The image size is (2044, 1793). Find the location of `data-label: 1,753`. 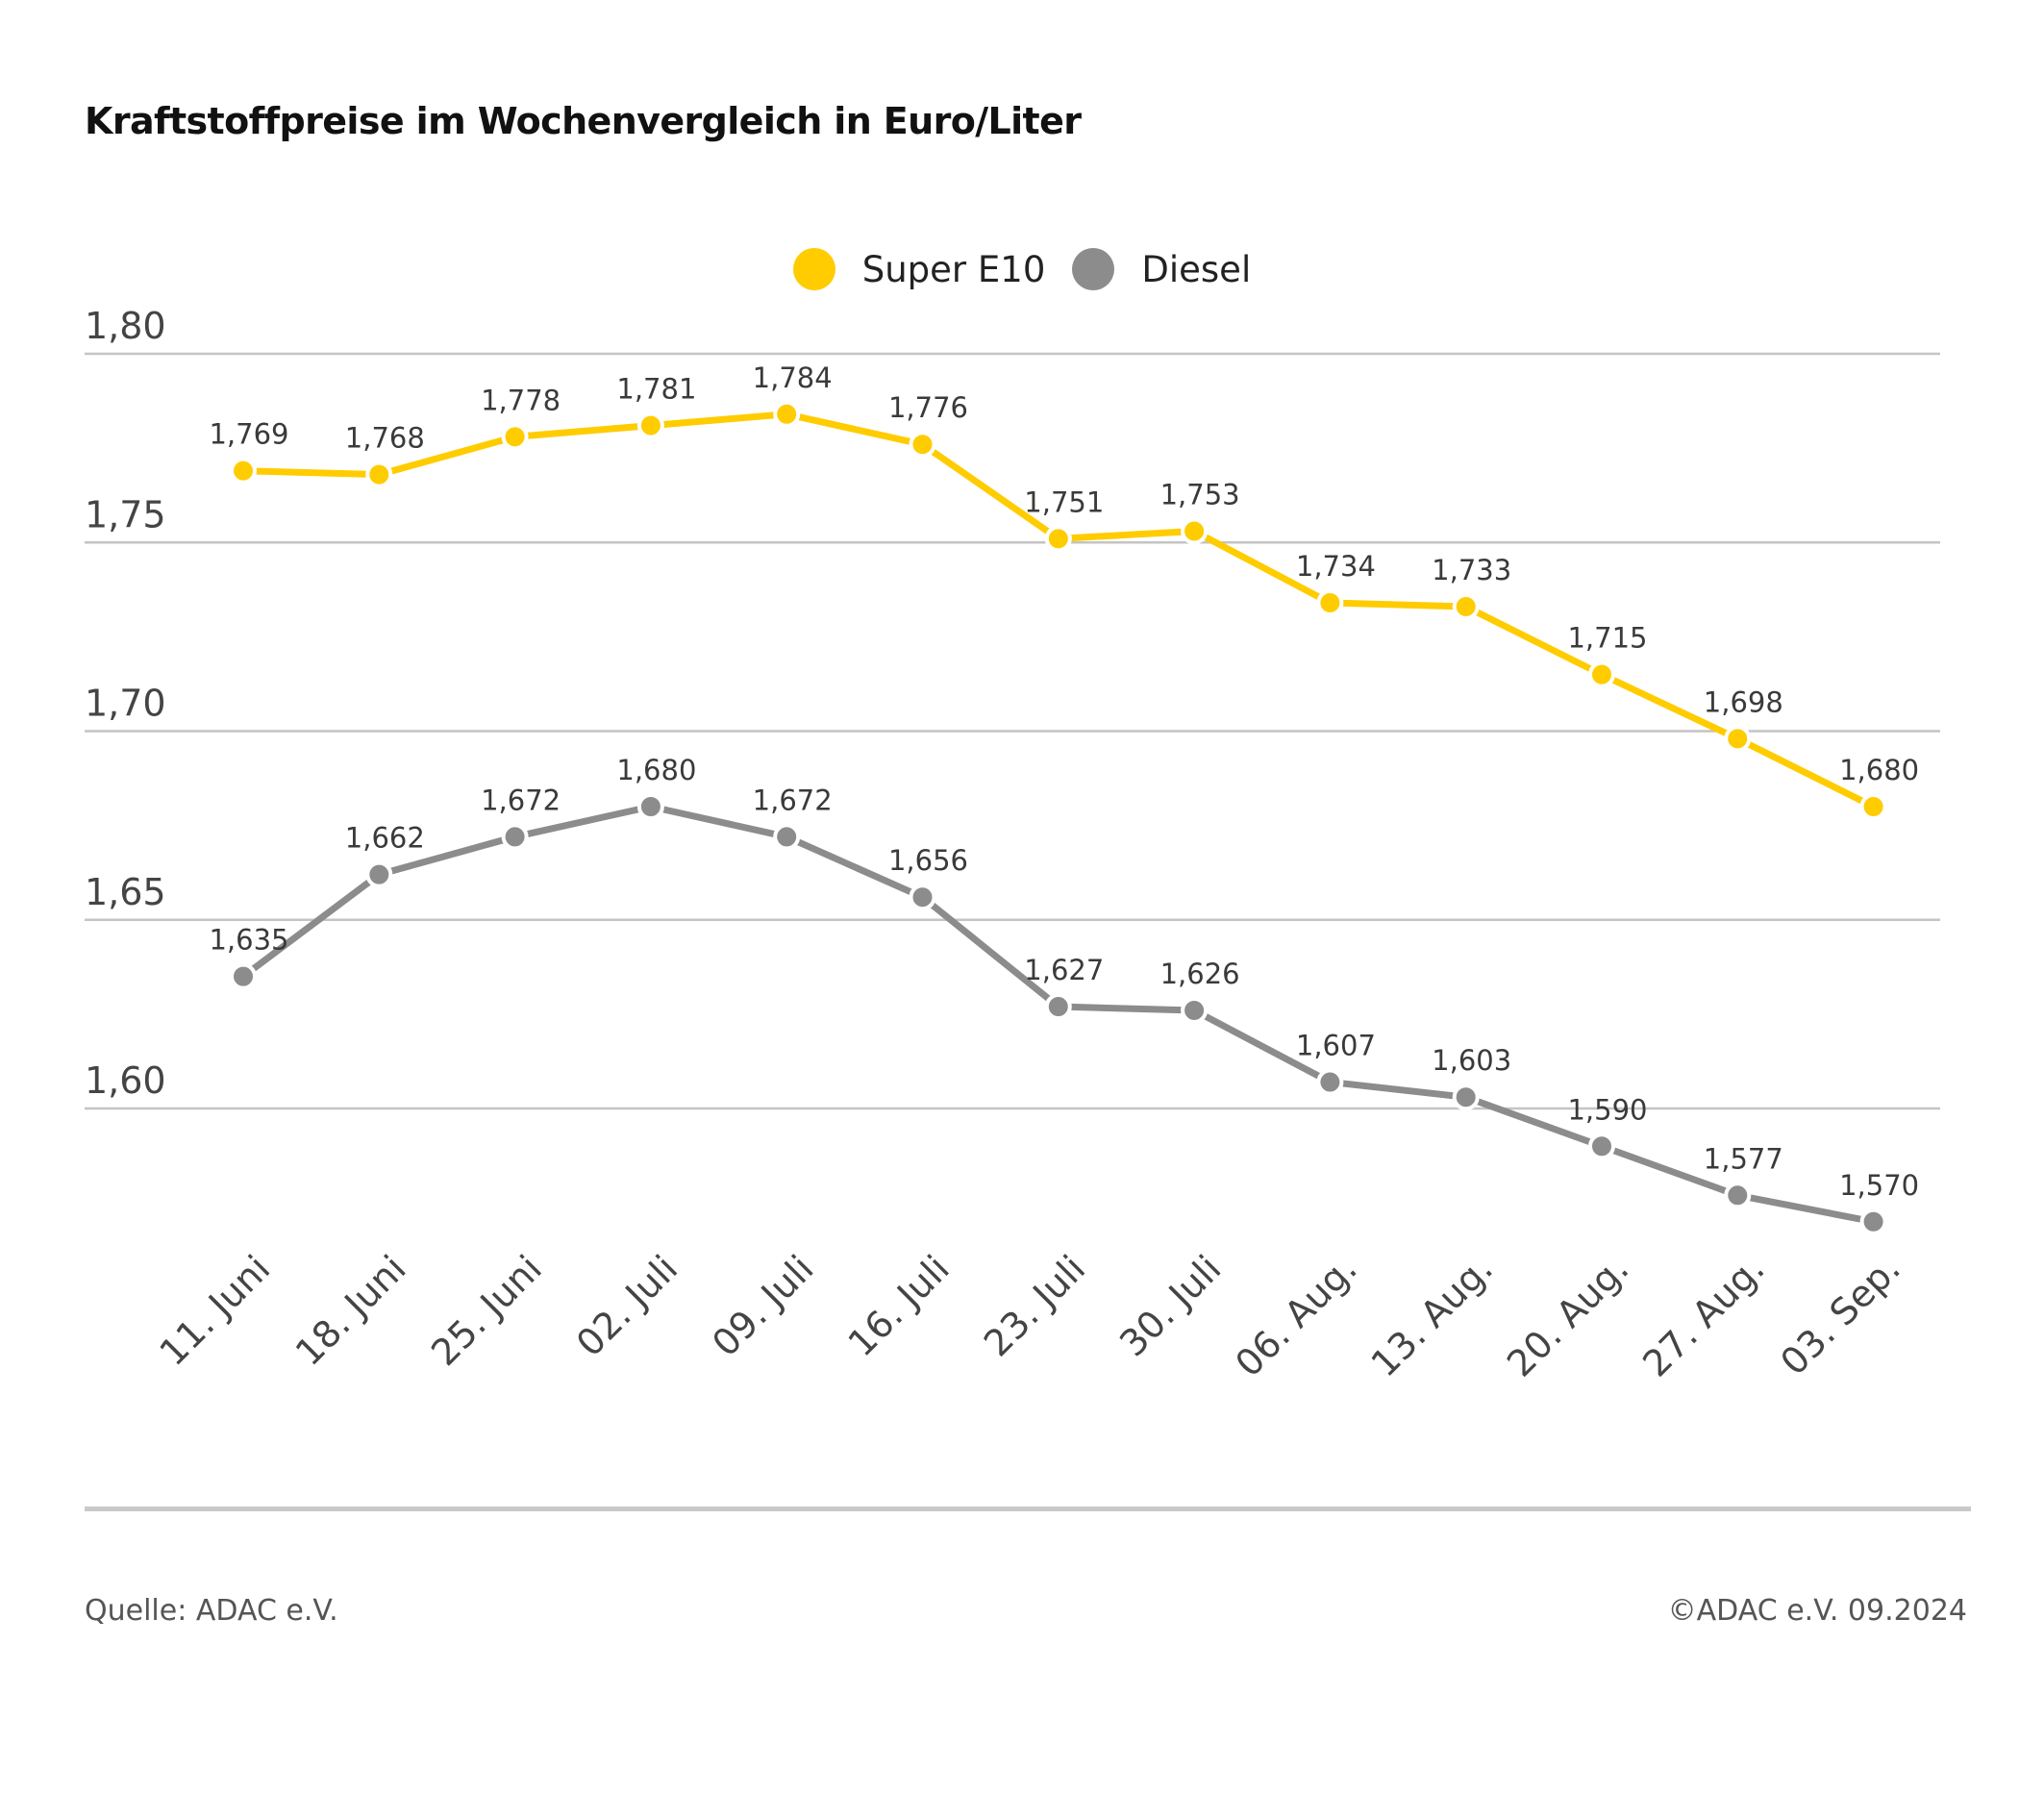

data-label: 1,753 is located at coordinates (1200, 494).